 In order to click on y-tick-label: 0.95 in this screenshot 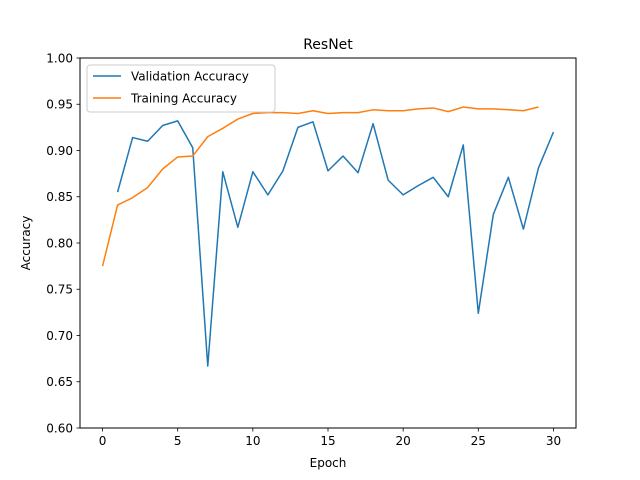, I will do `click(59, 105)`.